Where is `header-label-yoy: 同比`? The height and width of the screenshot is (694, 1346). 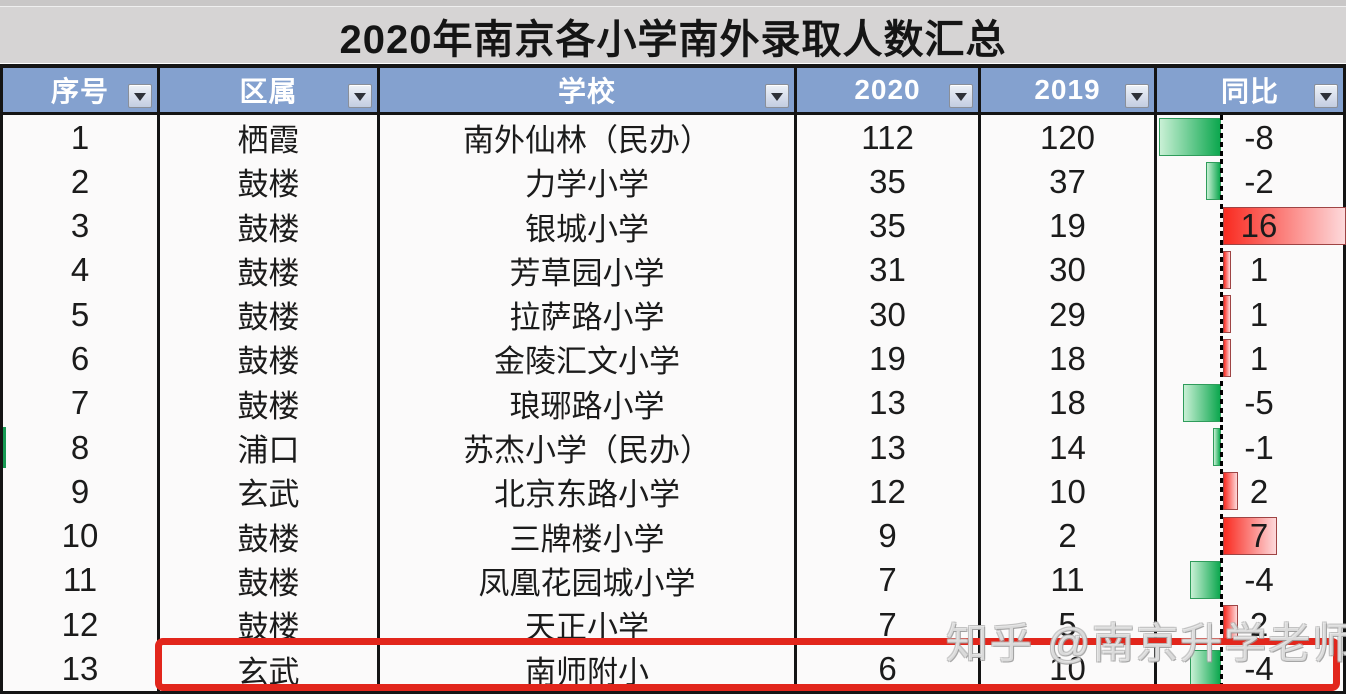 header-label-yoy: 同比 is located at coordinates (1249, 91).